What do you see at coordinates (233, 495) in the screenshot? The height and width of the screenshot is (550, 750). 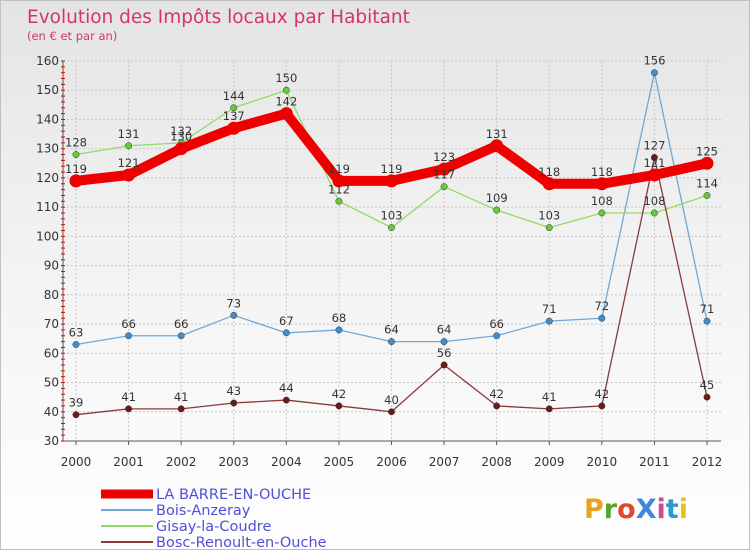 I see `legend-label-la-barre-en-ouche: LA BARRE-EN-OUCHE` at bounding box center [233, 495].